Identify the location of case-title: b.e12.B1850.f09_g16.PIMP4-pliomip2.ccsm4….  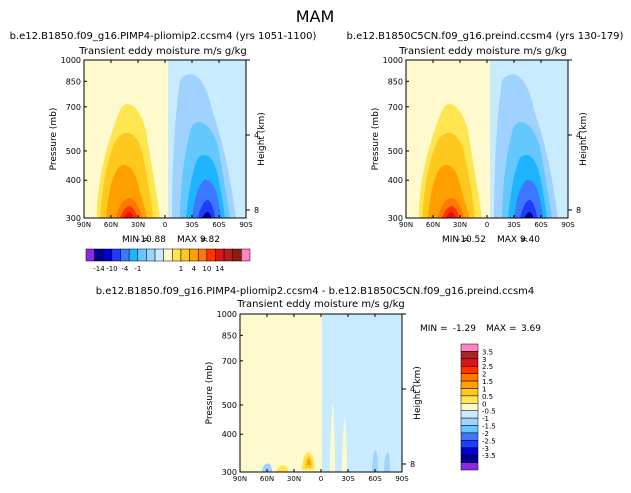
(163, 36).